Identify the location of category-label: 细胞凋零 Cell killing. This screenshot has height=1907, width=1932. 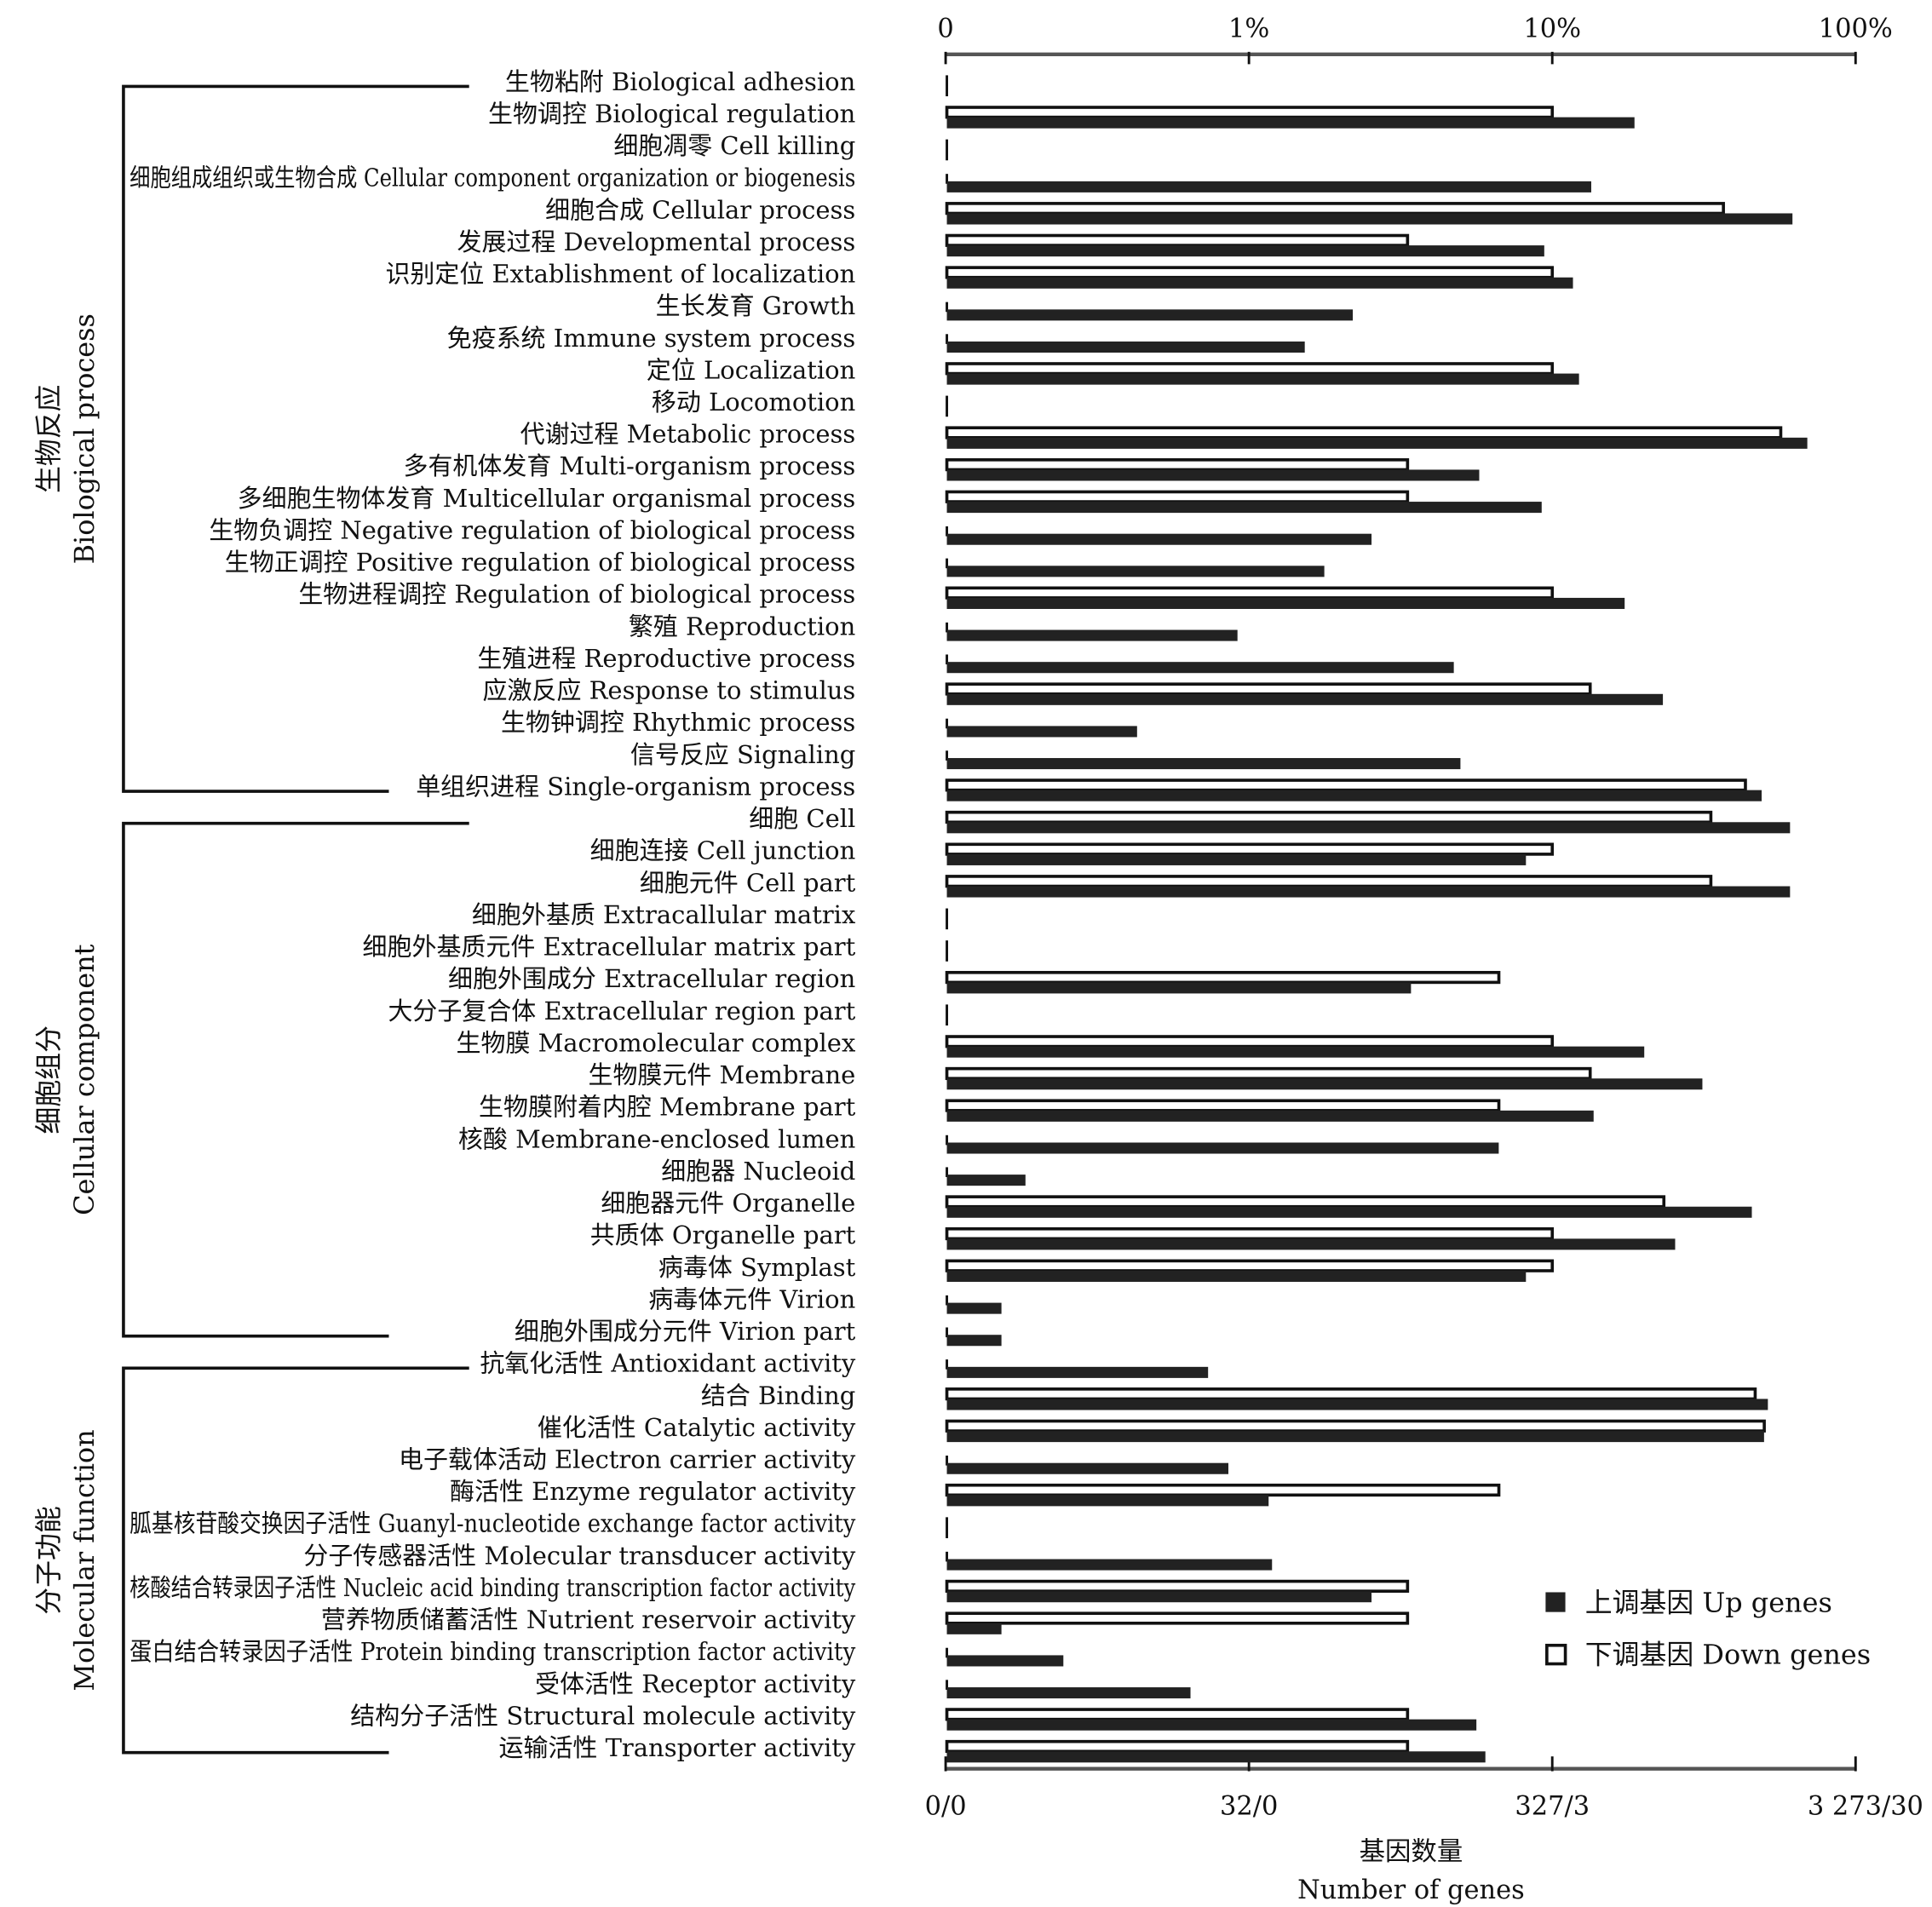
(734, 146).